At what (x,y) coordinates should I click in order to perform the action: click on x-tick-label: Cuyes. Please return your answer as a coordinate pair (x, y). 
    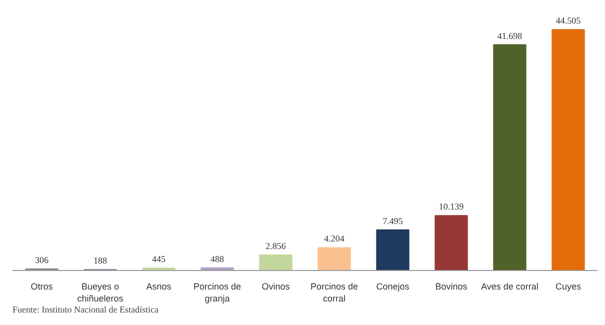
    Looking at the image, I should click on (568, 287).